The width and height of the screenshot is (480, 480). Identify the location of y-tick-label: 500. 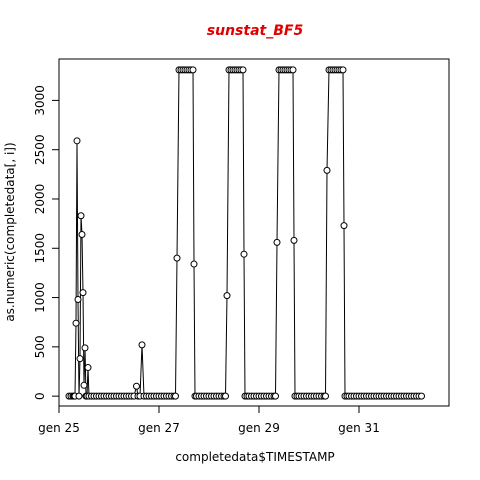
(40, 346).